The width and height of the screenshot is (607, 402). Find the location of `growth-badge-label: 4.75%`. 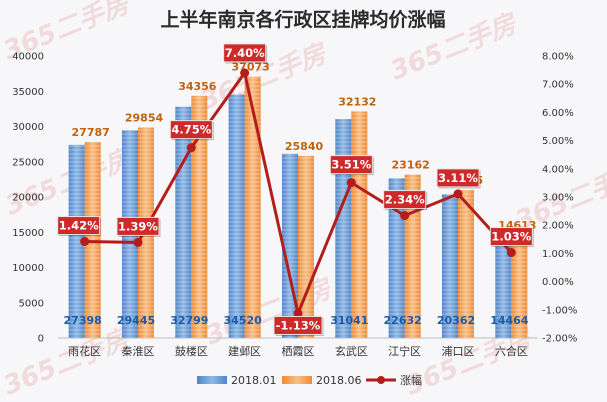

growth-badge-label: 4.75% is located at coordinates (191, 130).